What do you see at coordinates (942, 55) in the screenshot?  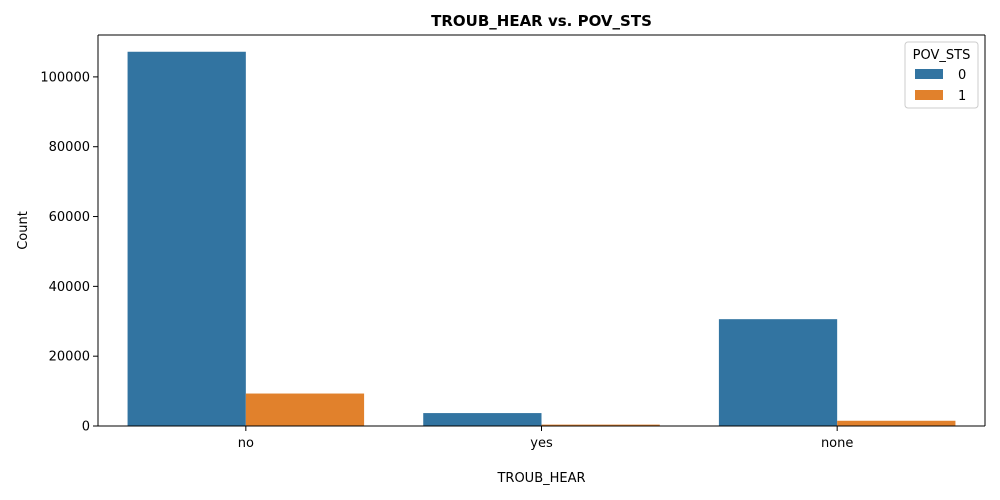 I see `legend-title: POV_STS` at bounding box center [942, 55].